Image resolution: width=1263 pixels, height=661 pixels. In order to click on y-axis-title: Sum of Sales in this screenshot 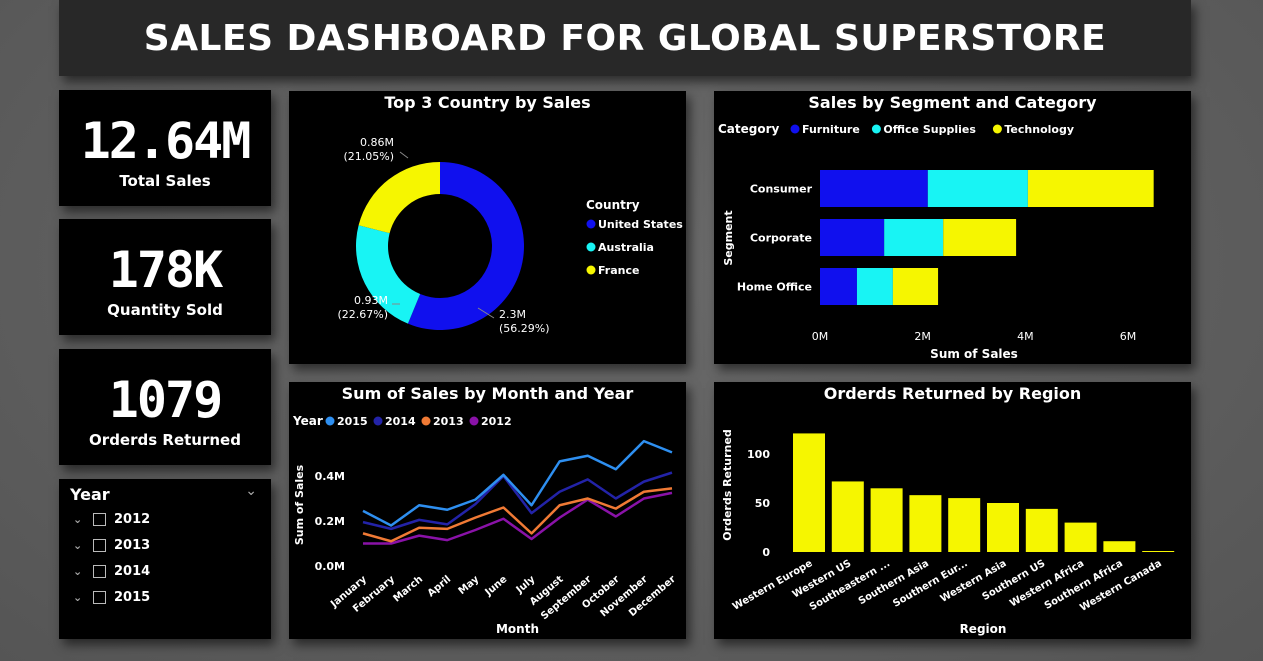, I will do `click(299, 504)`.